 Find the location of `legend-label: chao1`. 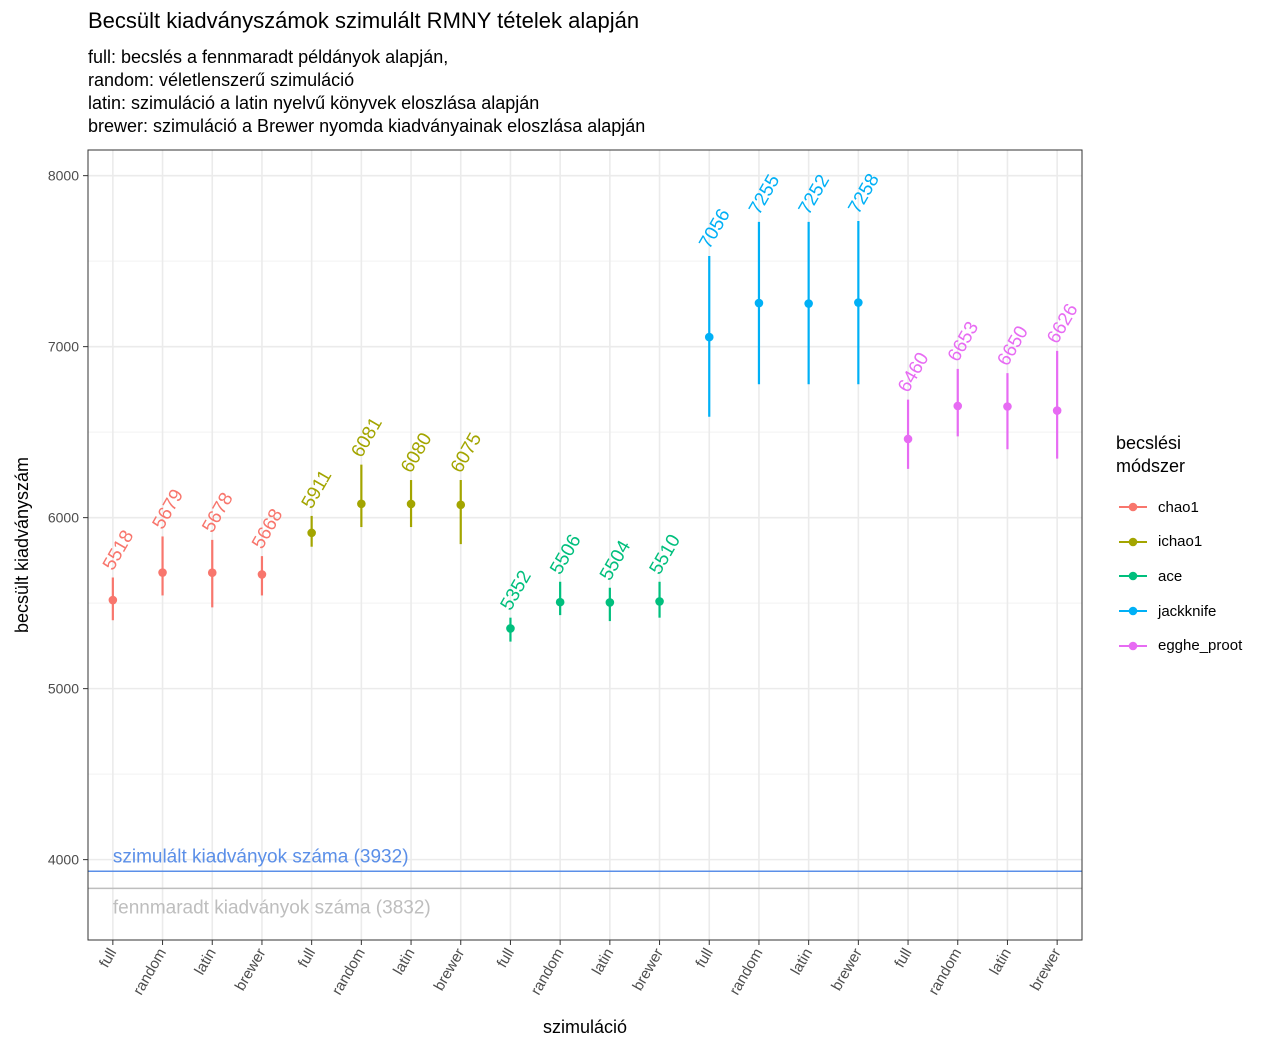

legend-label: chao1 is located at coordinates (1178, 507).